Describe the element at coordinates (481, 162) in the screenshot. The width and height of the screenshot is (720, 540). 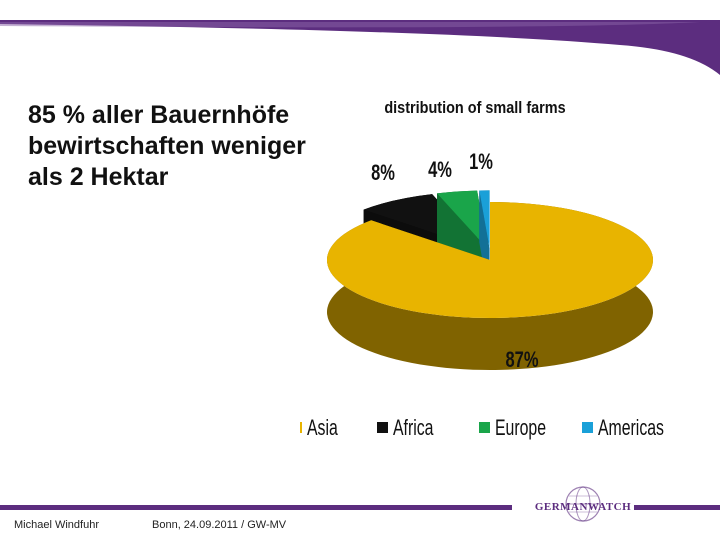
I see `pie-label-americas: 1%` at that location.